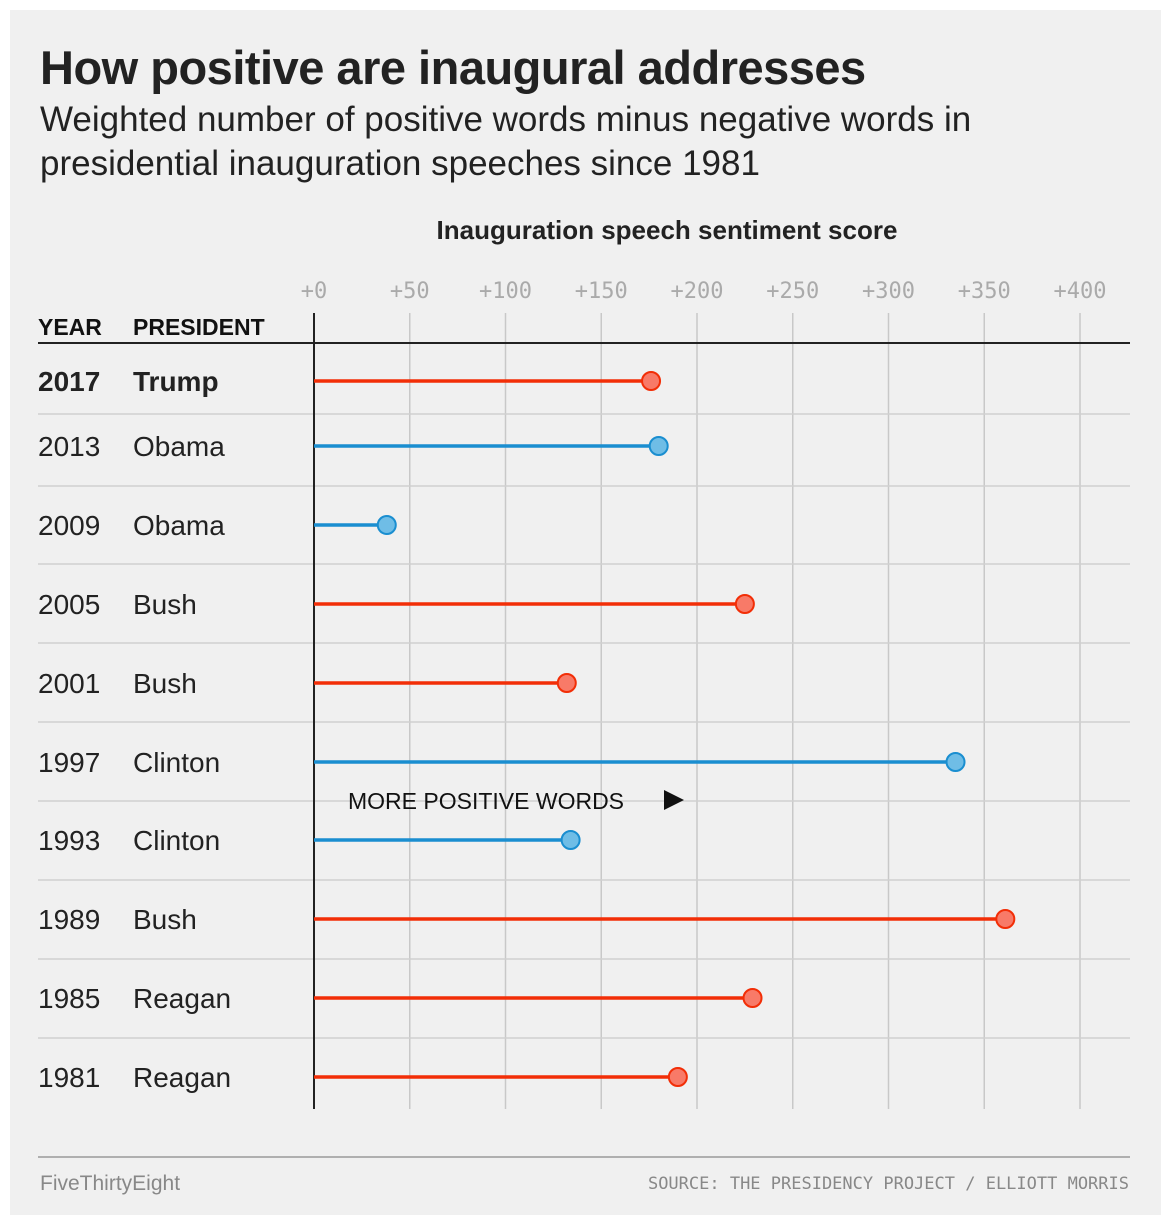  Describe the element at coordinates (505, 291) in the screenshot. I see `x-tick-label: +100` at that location.